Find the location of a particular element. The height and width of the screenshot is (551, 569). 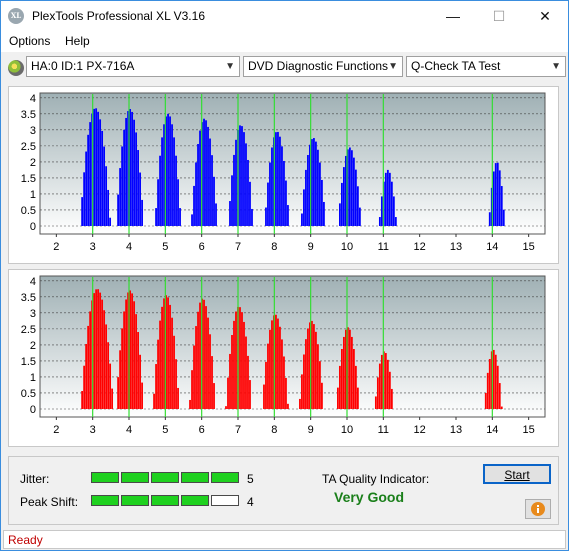

close-icon: ✕ is located at coordinates (545, 16).